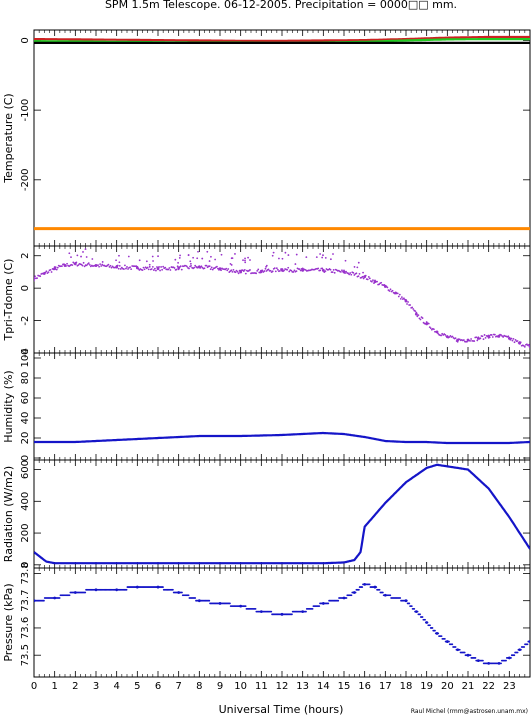 Image resolution: width=532 pixels, height=719 pixels. I want to click on y-tick-label: 200, so click(25, 533).